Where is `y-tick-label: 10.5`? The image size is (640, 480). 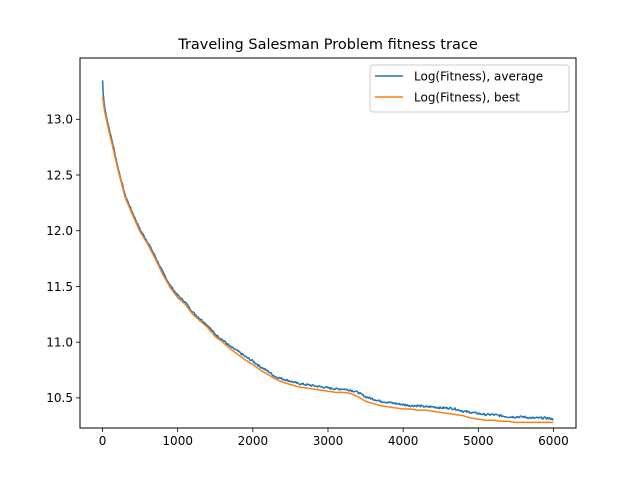
y-tick-label: 10.5 is located at coordinates (59, 398).